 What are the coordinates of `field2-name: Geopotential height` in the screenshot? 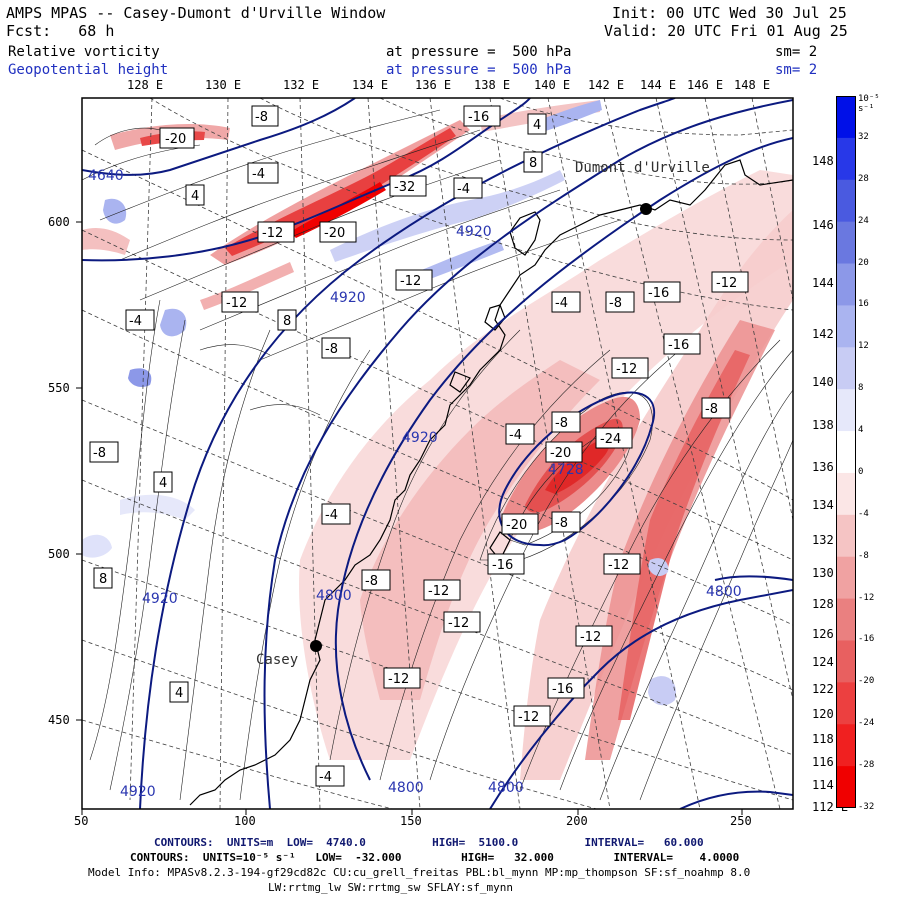 It's located at (88, 70).